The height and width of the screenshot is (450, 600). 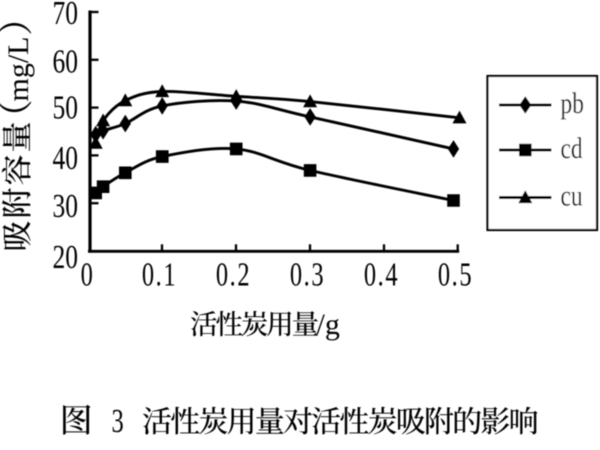 What do you see at coordinates (572, 102) in the screenshot?
I see `svg-text: pb` at bounding box center [572, 102].